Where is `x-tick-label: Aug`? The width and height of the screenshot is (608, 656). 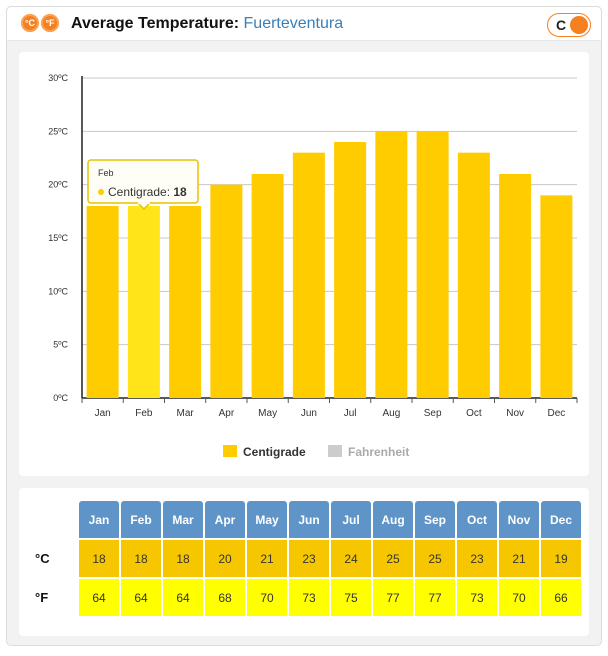 x-tick-label: Aug is located at coordinates (391, 413).